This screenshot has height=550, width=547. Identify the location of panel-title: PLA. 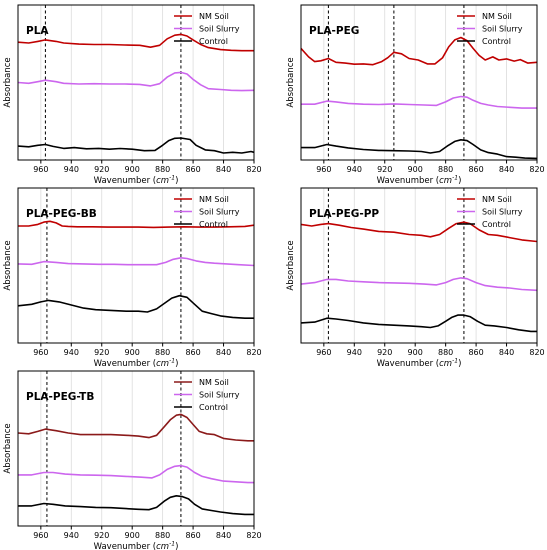
(37, 31).